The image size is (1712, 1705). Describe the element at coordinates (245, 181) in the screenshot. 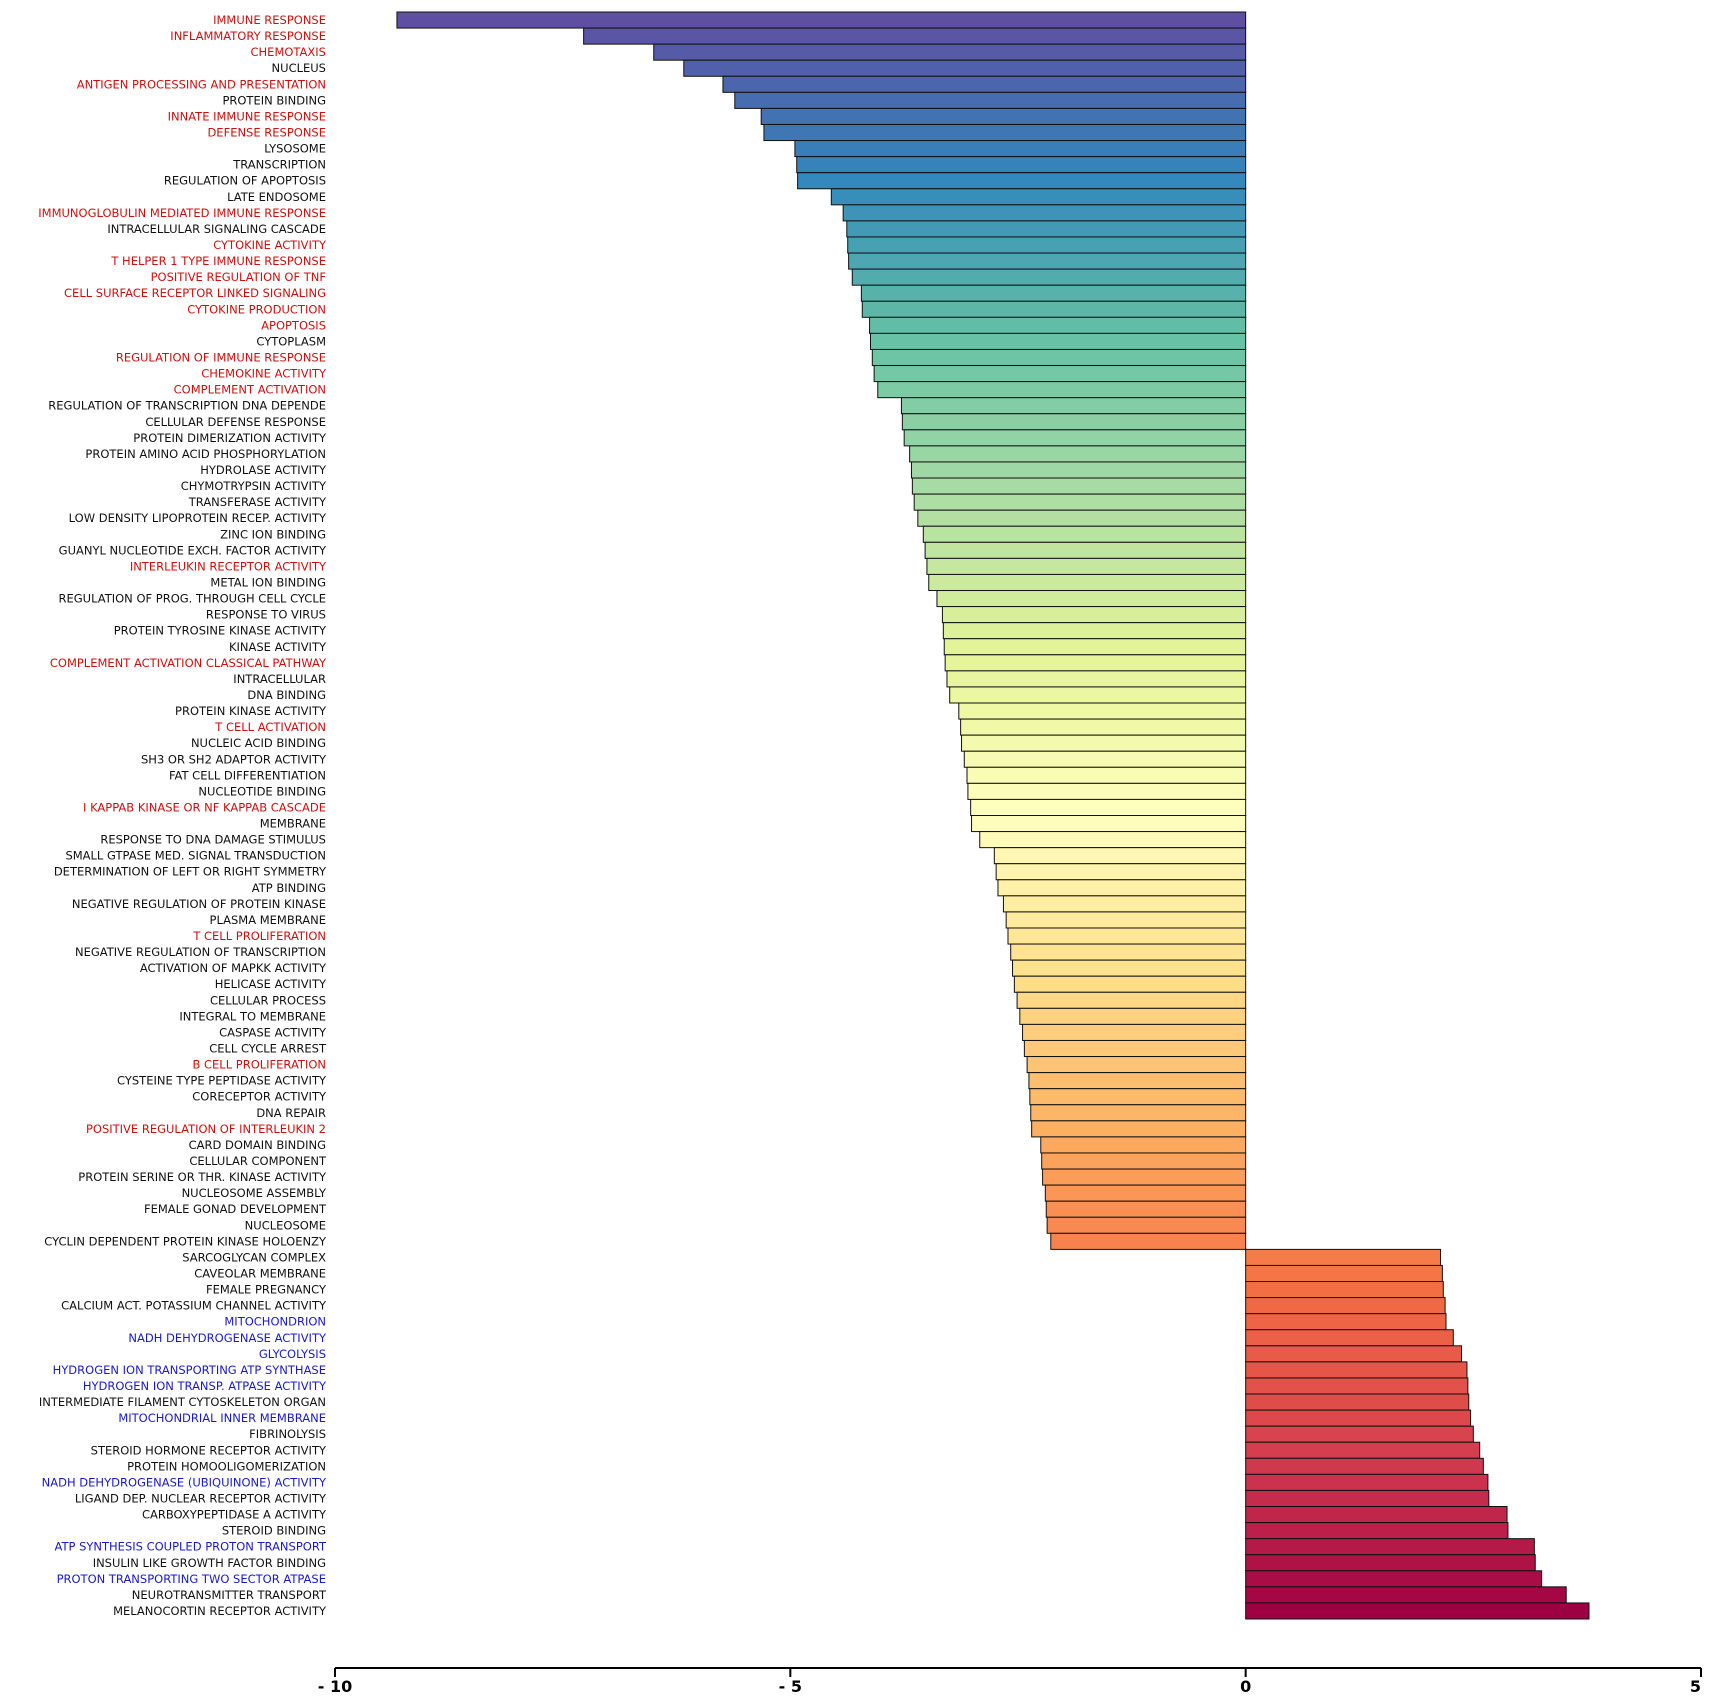

I see `category-label: REGULATION OF APOPTOSIS` at that location.